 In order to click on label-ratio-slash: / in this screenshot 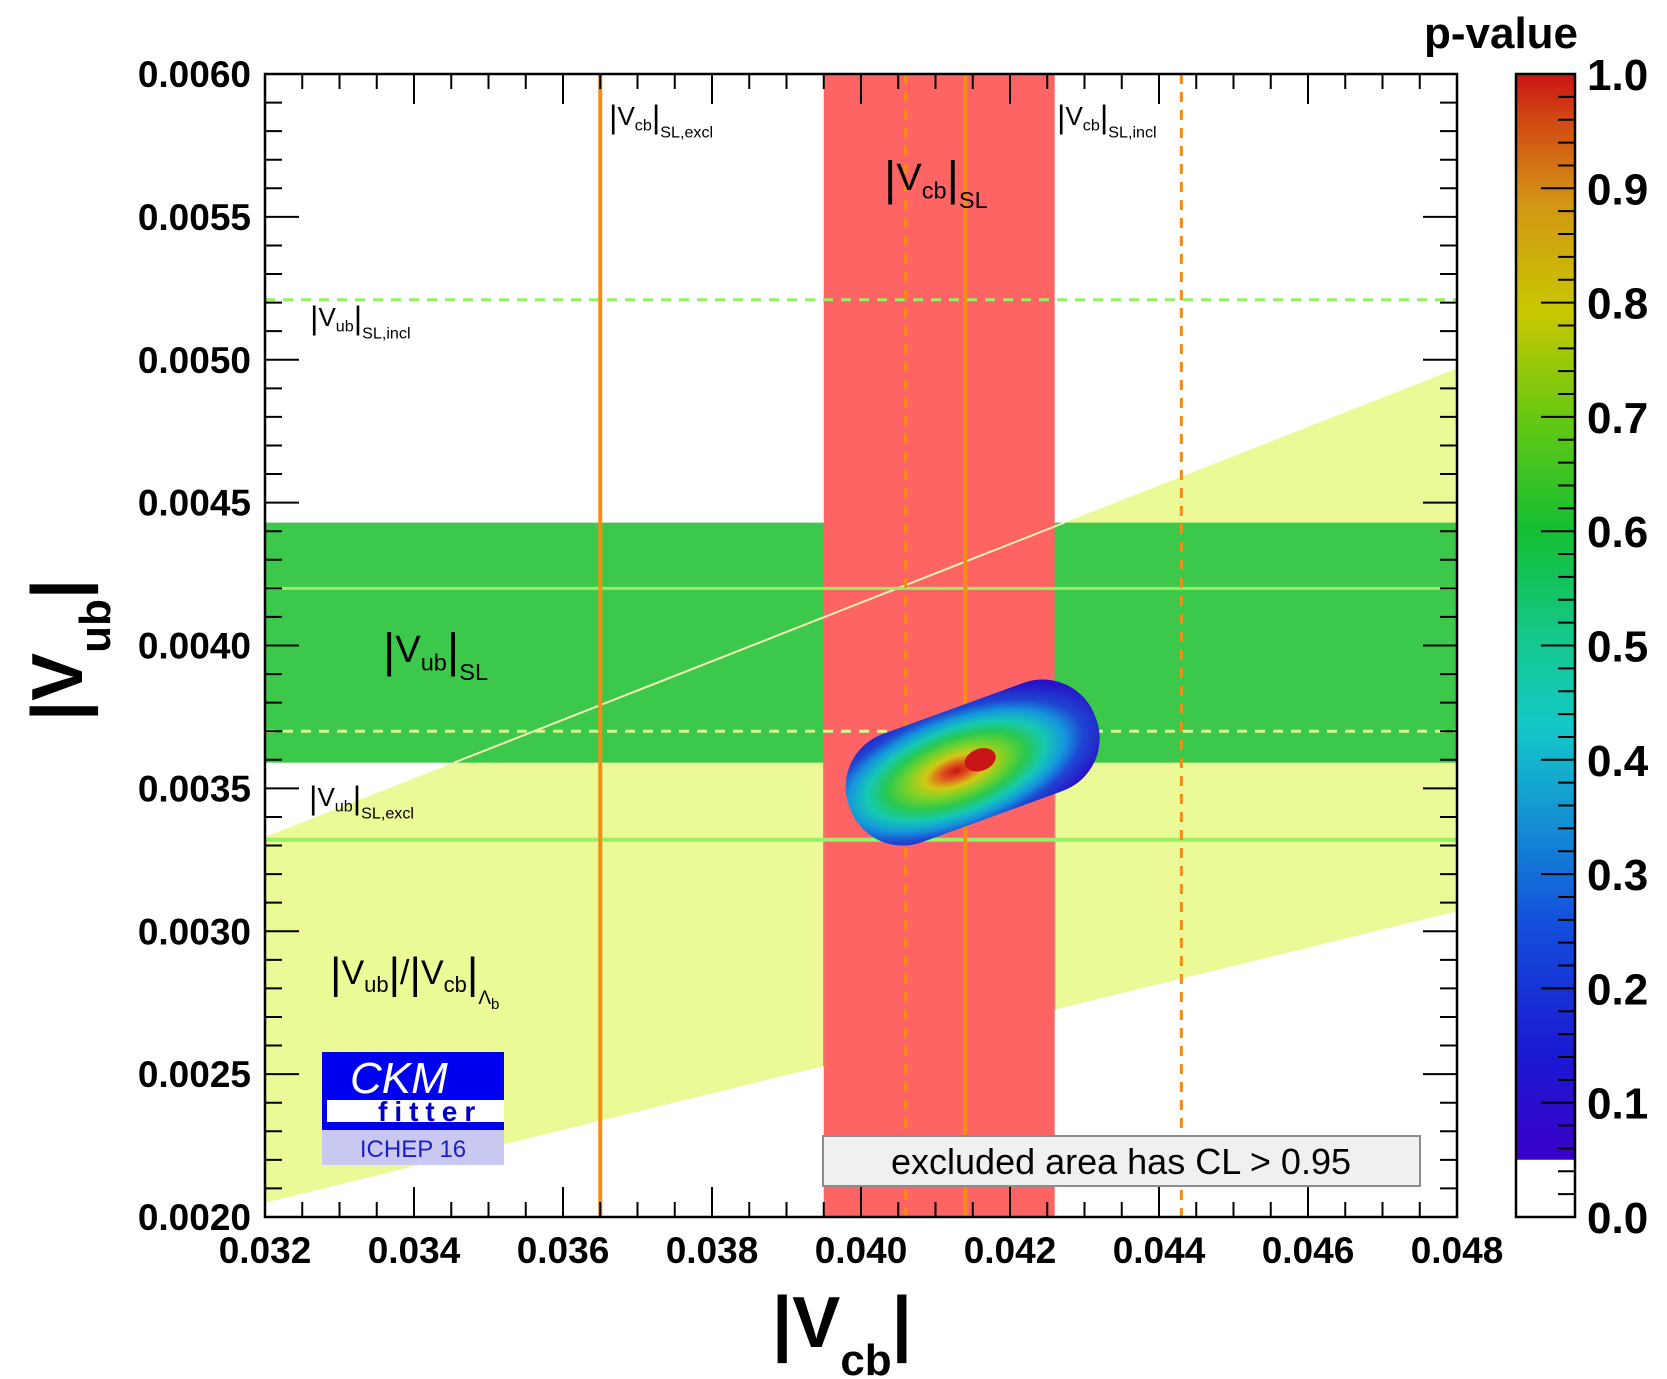, I will do `click(405, 973)`.